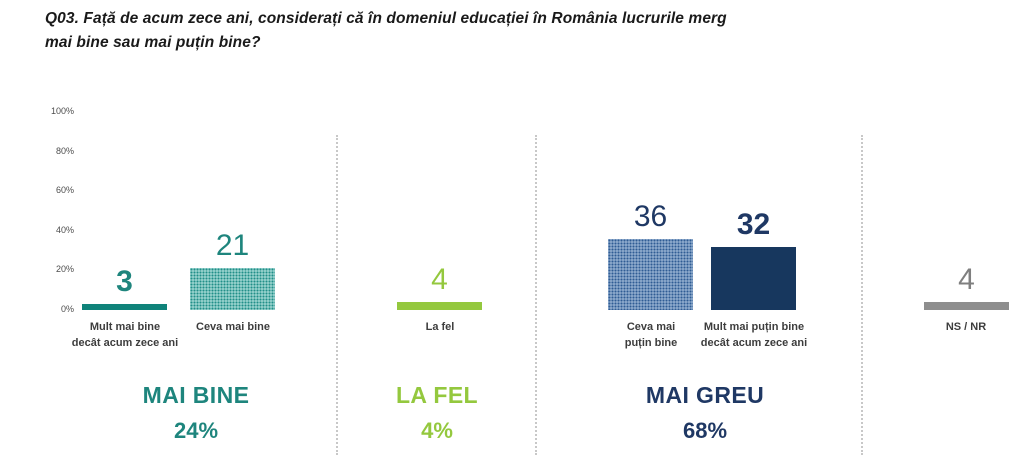  I want to click on group-percent: 4%, so click(437, 431).